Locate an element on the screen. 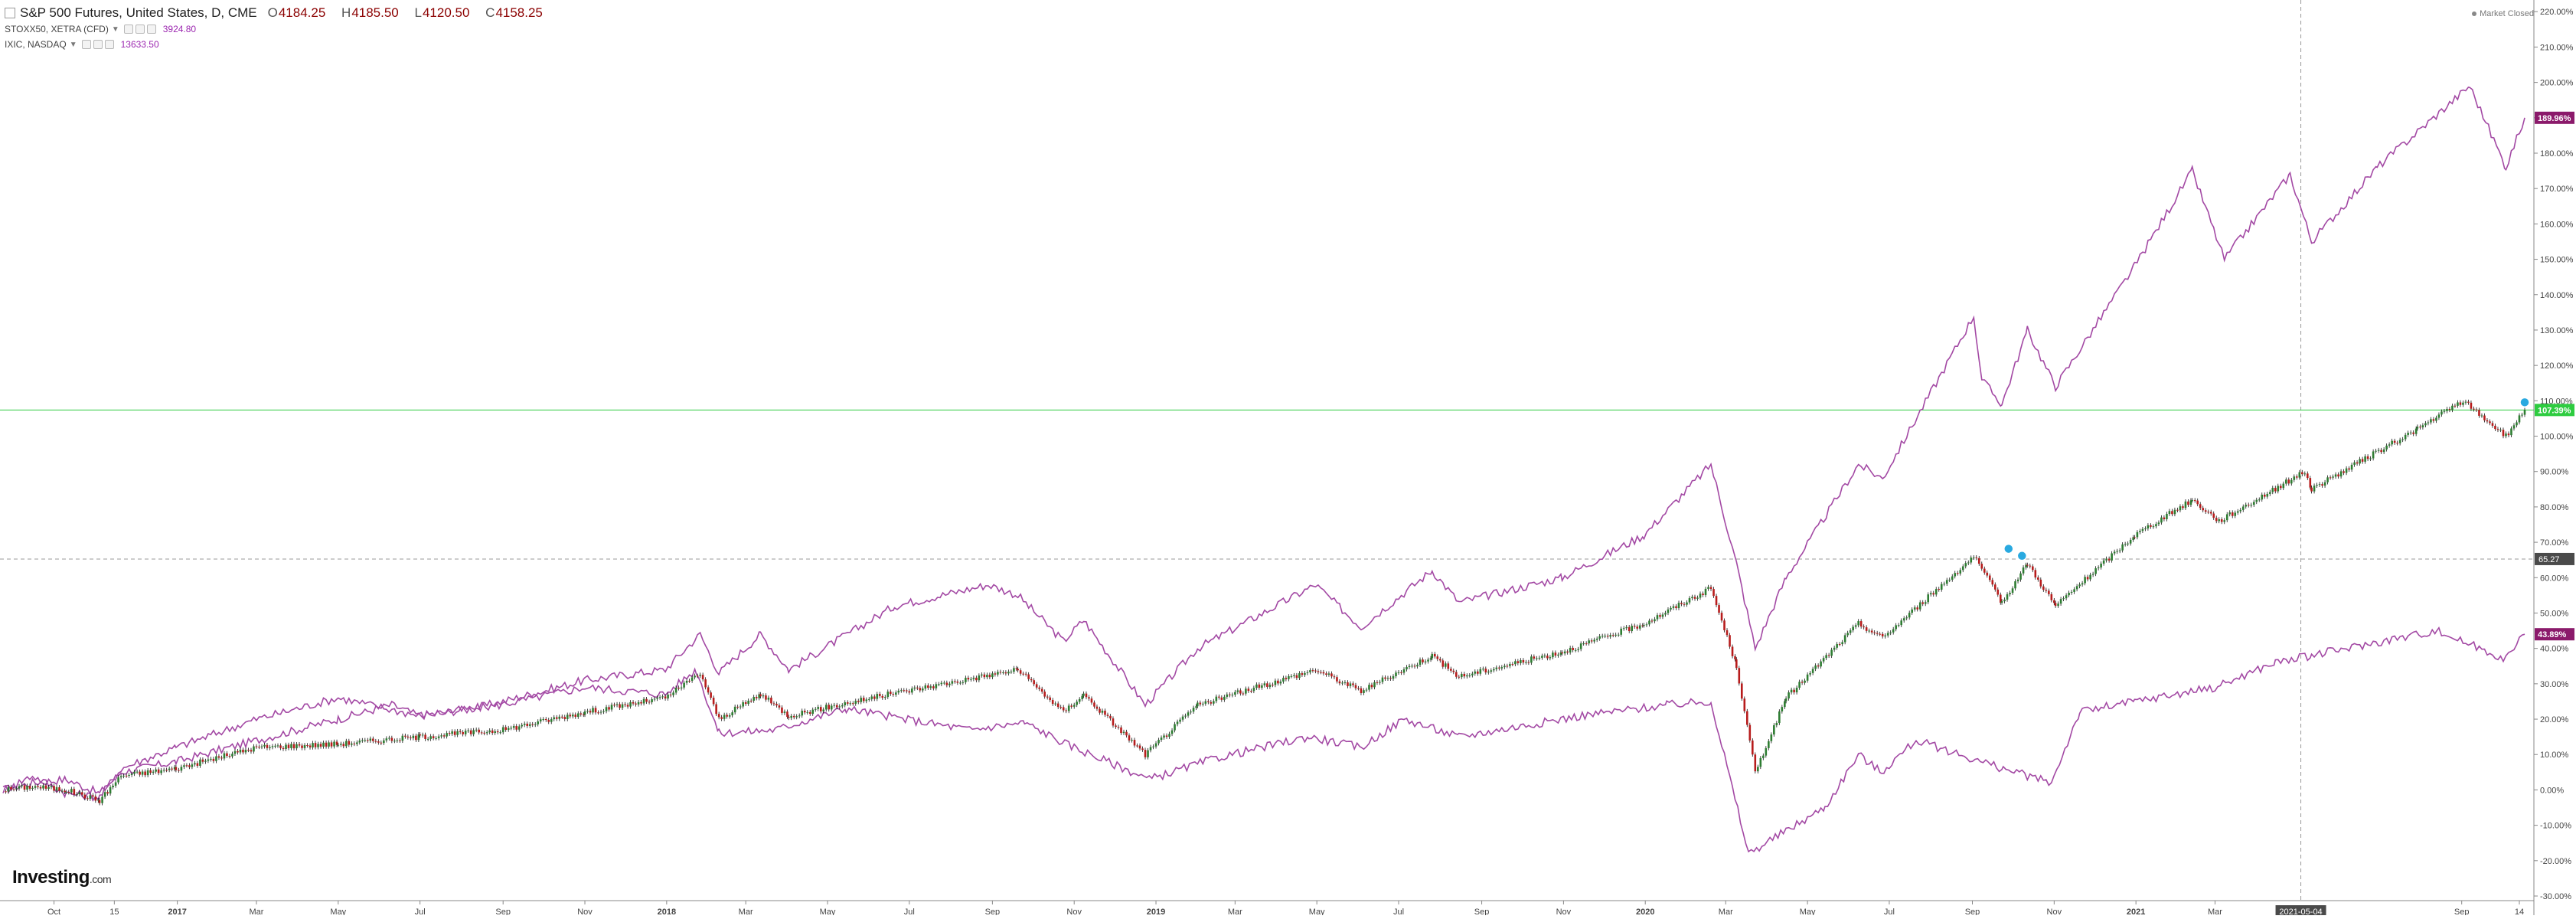  main-series-toggle-checkbox is located at coordinates (10, 13).